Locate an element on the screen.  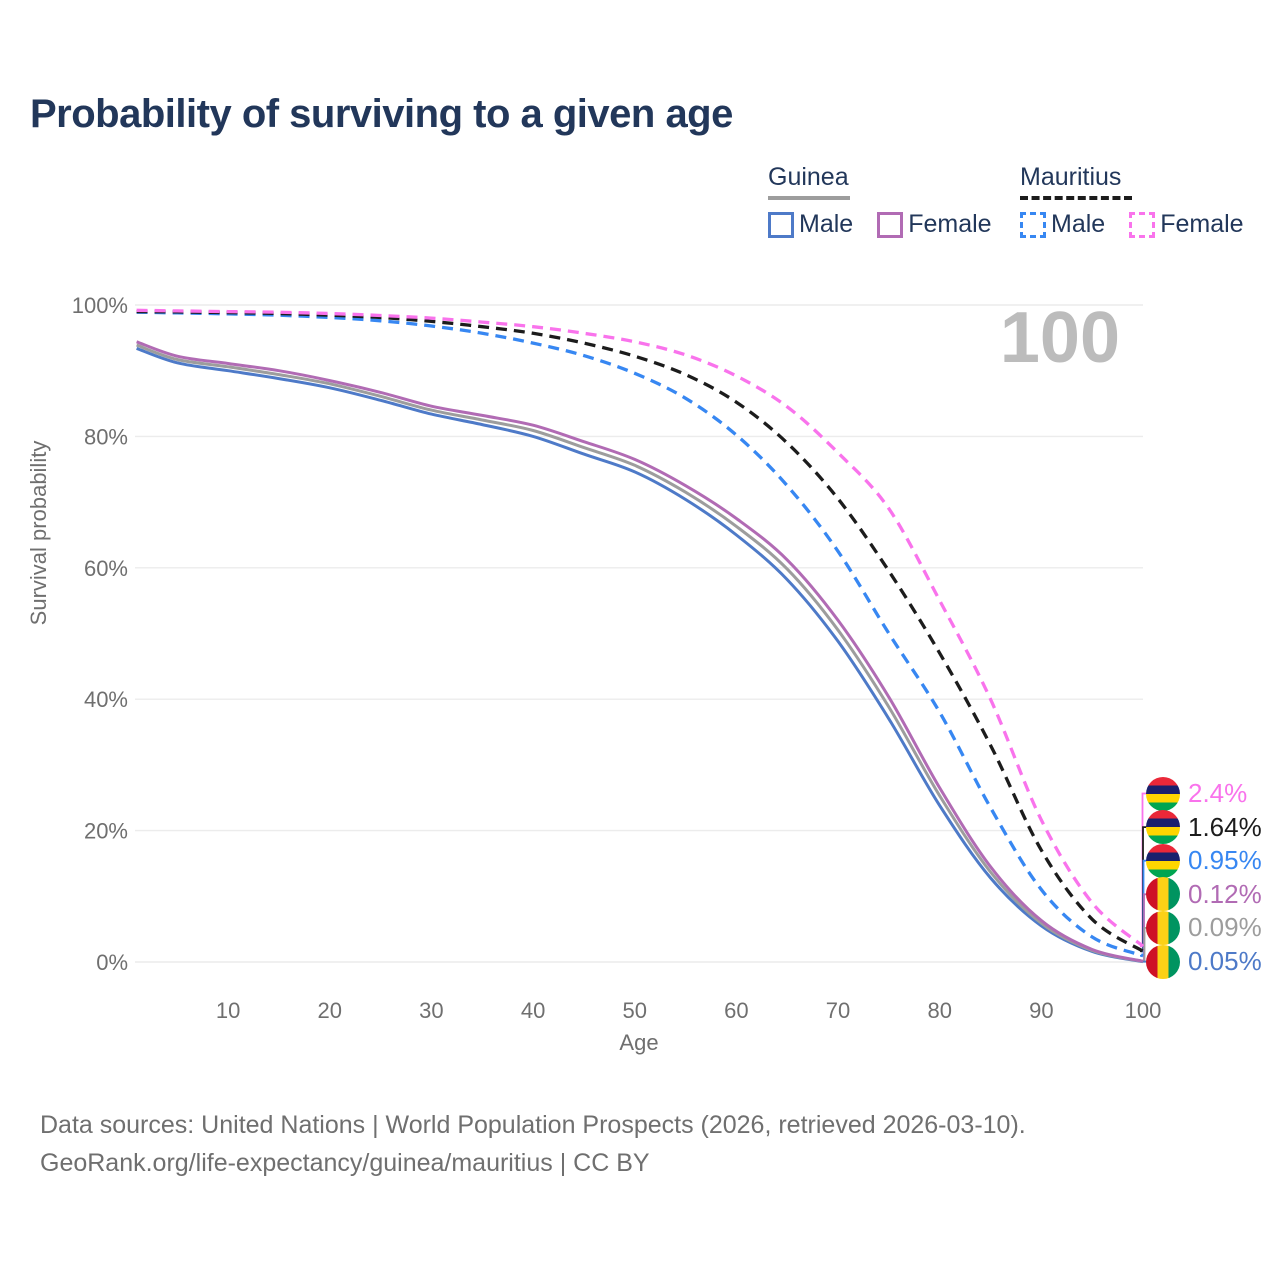
x-tick-label: 80 is located at coordinates (939, 1010).